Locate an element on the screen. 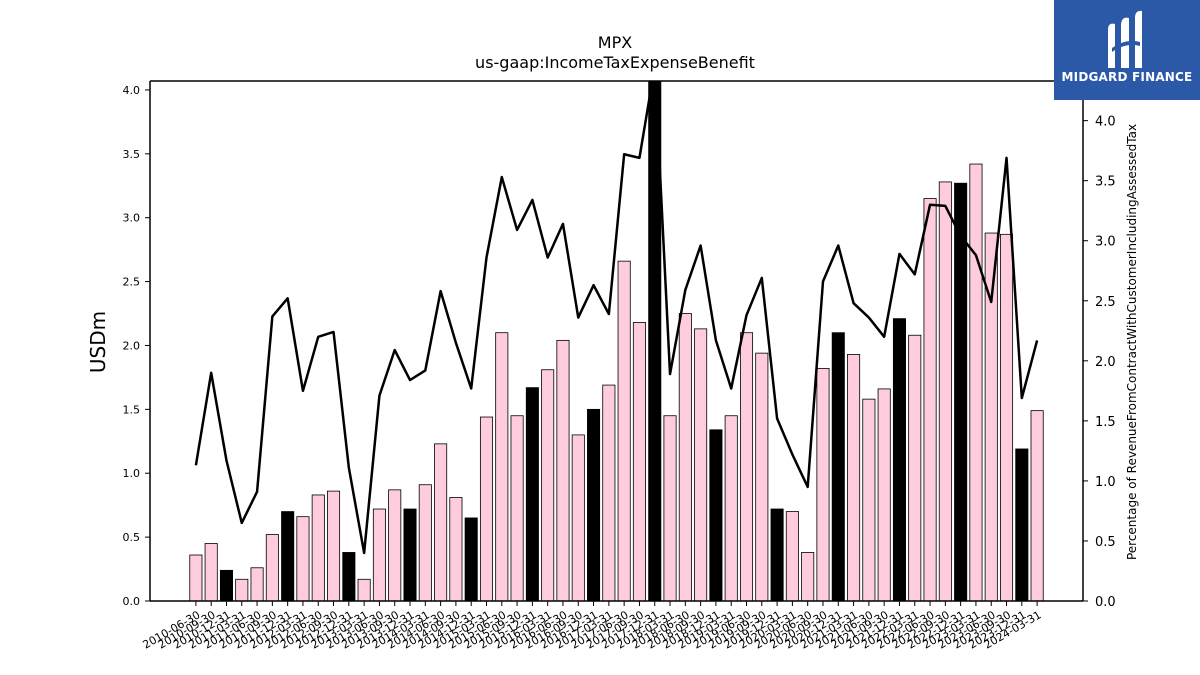  y2-tick-label: 1.0 is located at coordinates (1105, 482).